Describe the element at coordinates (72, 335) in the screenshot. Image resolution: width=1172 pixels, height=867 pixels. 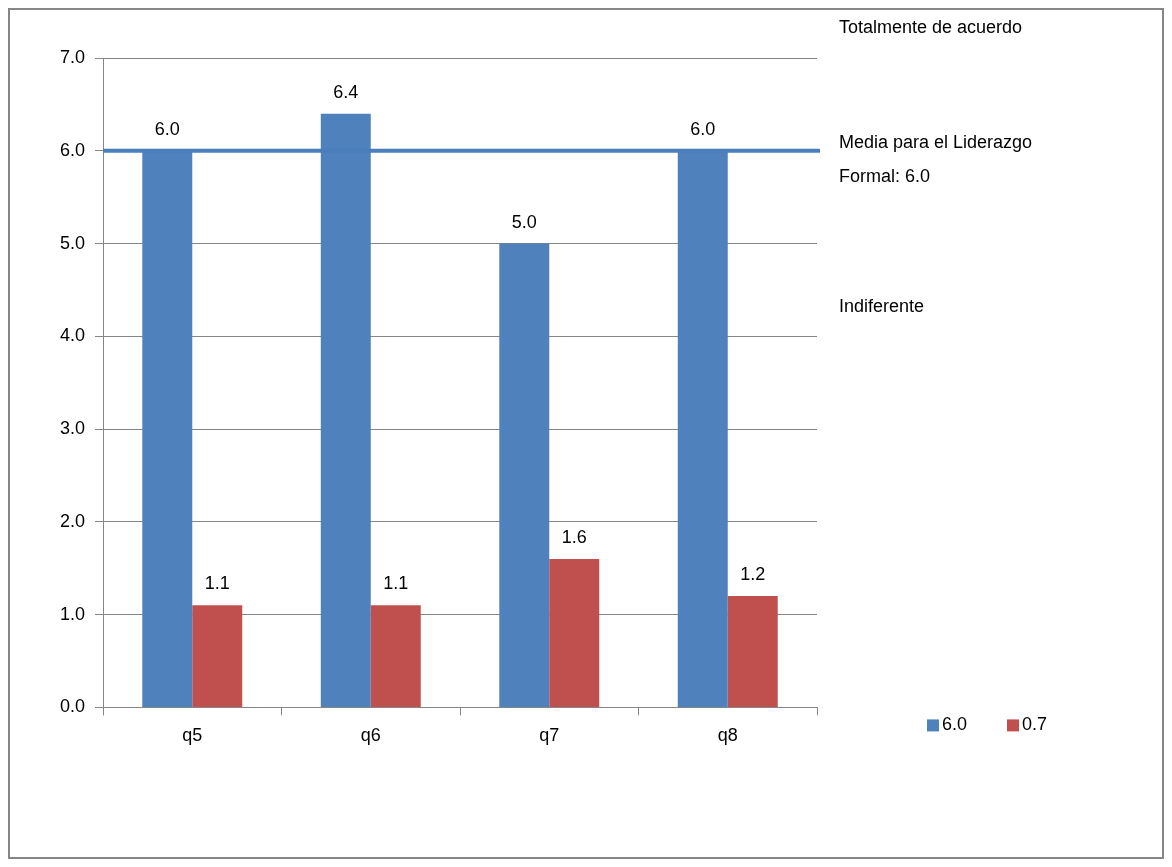
I see `y-tick-label: 4.0` at that location.